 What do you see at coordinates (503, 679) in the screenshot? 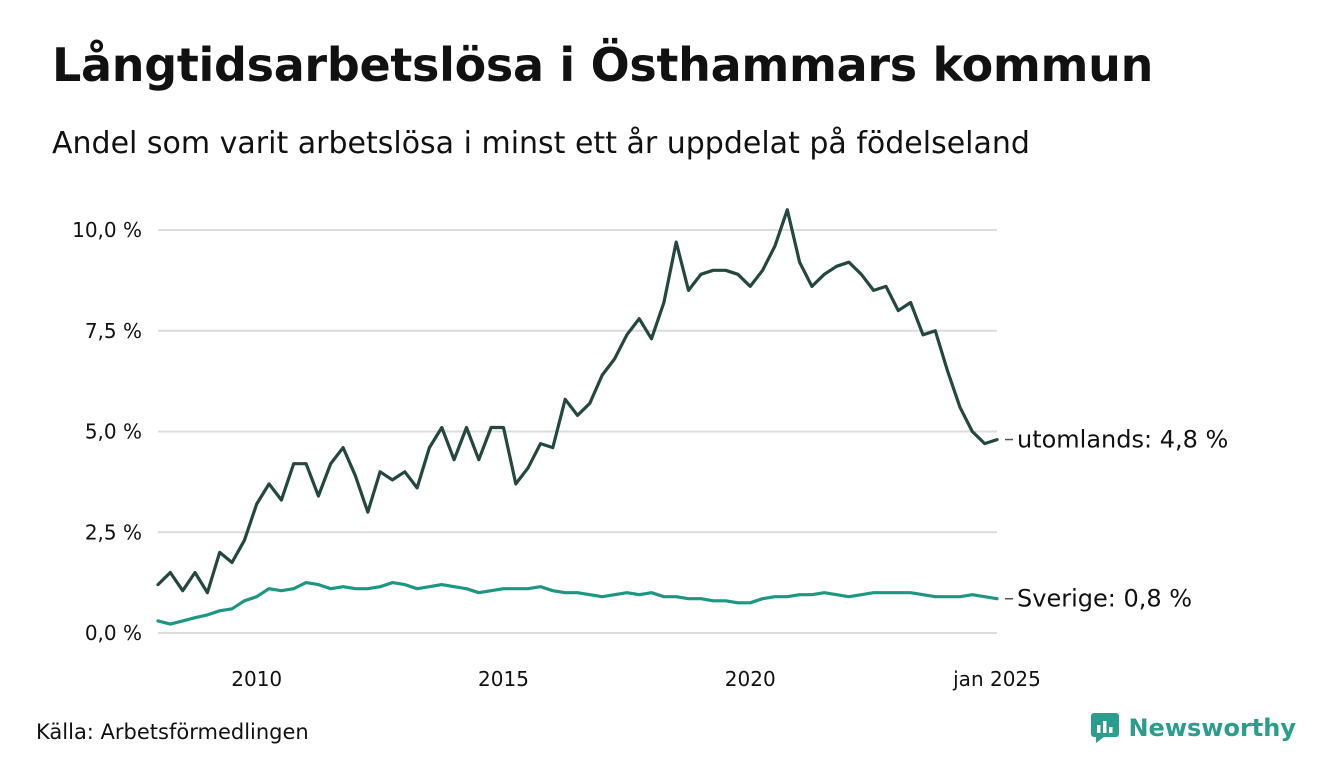
I see `x-tick-label: 2015` at bounding box center [503, 679].